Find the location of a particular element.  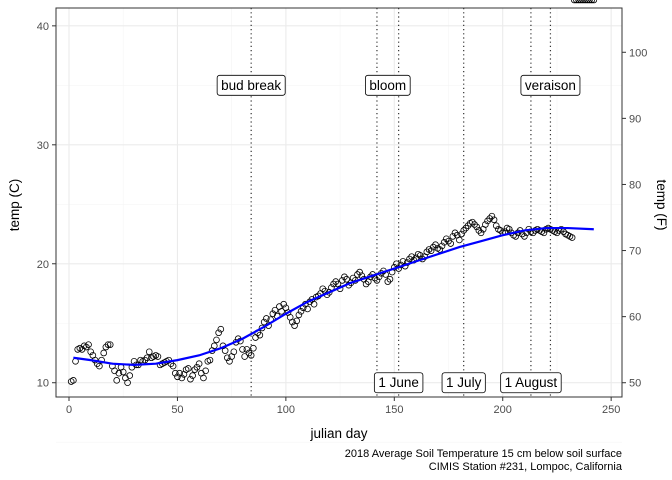

y-tick-label: 40 is located at coordinates (43, 27).